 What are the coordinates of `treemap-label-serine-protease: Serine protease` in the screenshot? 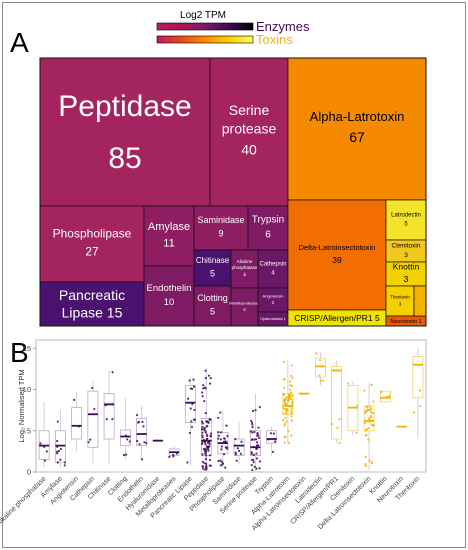 It's located at (249, 119).